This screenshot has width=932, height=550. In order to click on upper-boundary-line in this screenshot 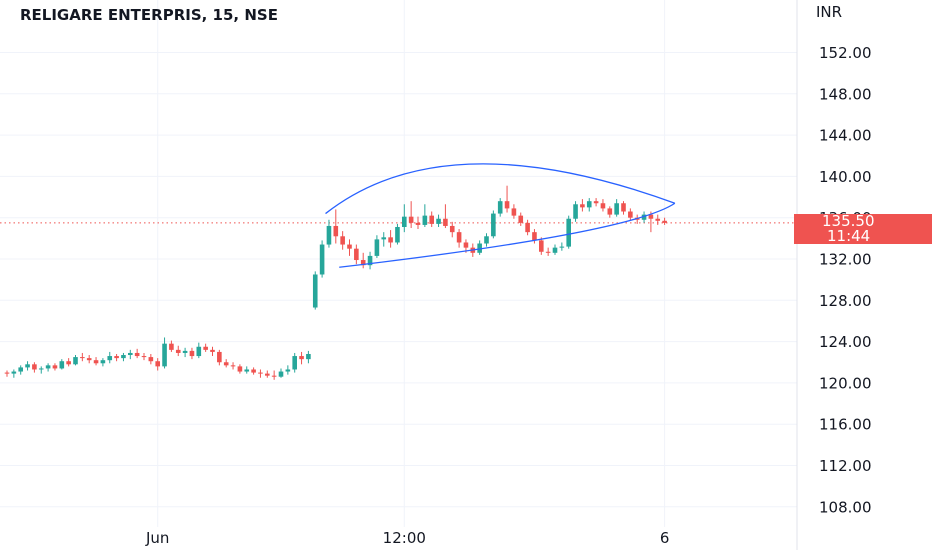, I will do `click(500, 189)`.